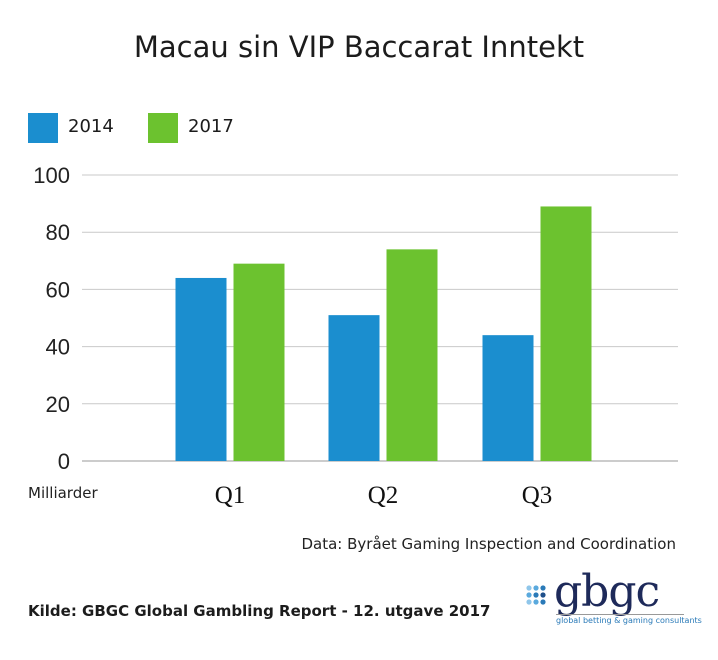  Describe the element at coordinates (230, 495) in the screenshot. I see `x-tick-label: Q1` at that location.